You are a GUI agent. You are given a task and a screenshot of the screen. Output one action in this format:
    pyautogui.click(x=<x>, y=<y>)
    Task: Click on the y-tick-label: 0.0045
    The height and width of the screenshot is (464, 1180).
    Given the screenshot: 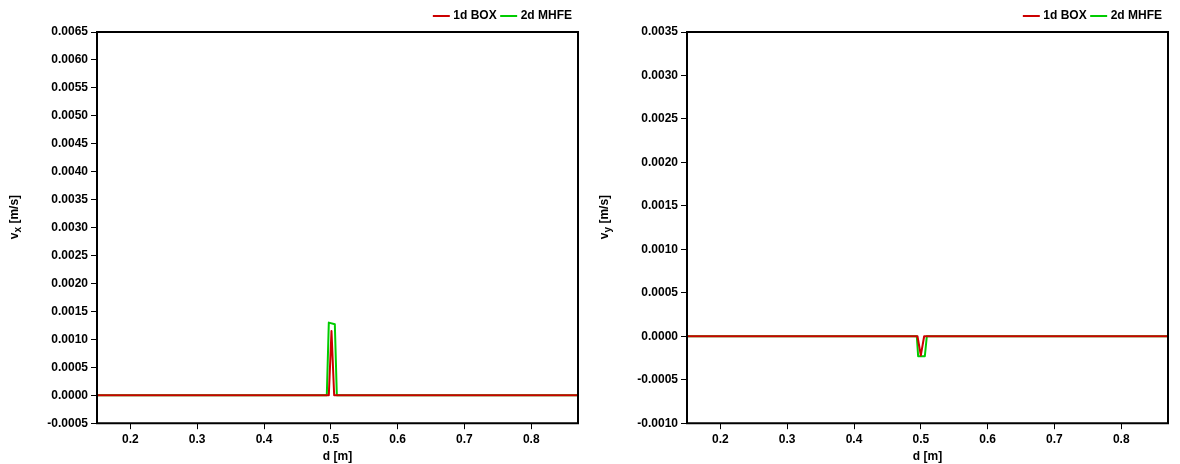 What is the action you would take?
    pyautogui.click(x=70, y=143)
    